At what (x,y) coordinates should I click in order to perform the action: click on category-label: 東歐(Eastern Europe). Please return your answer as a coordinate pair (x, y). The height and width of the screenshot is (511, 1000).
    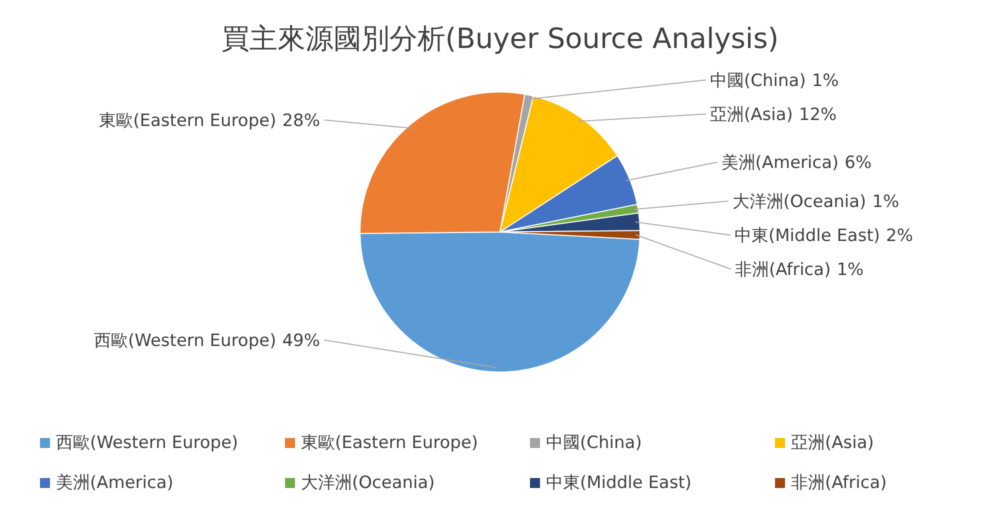
    Looking at the image, I should click on (187, 121).